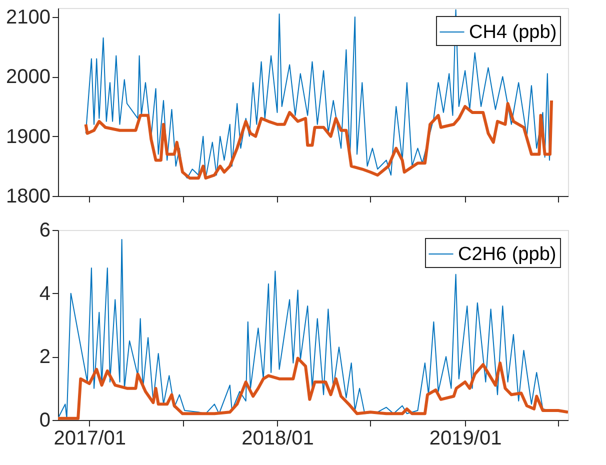  I want to click on legend-label: CH4 (ppb), so click(513, 32).